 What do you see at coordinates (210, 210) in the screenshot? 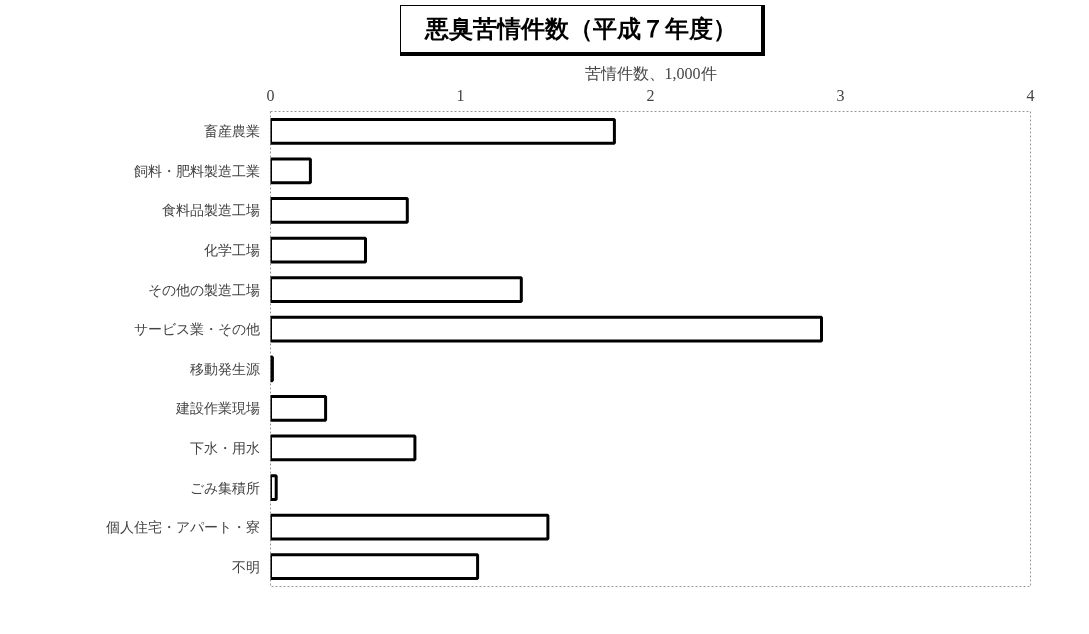
I see `y-tick-label: 食料品製造工場` at bounding box center [210, 210].